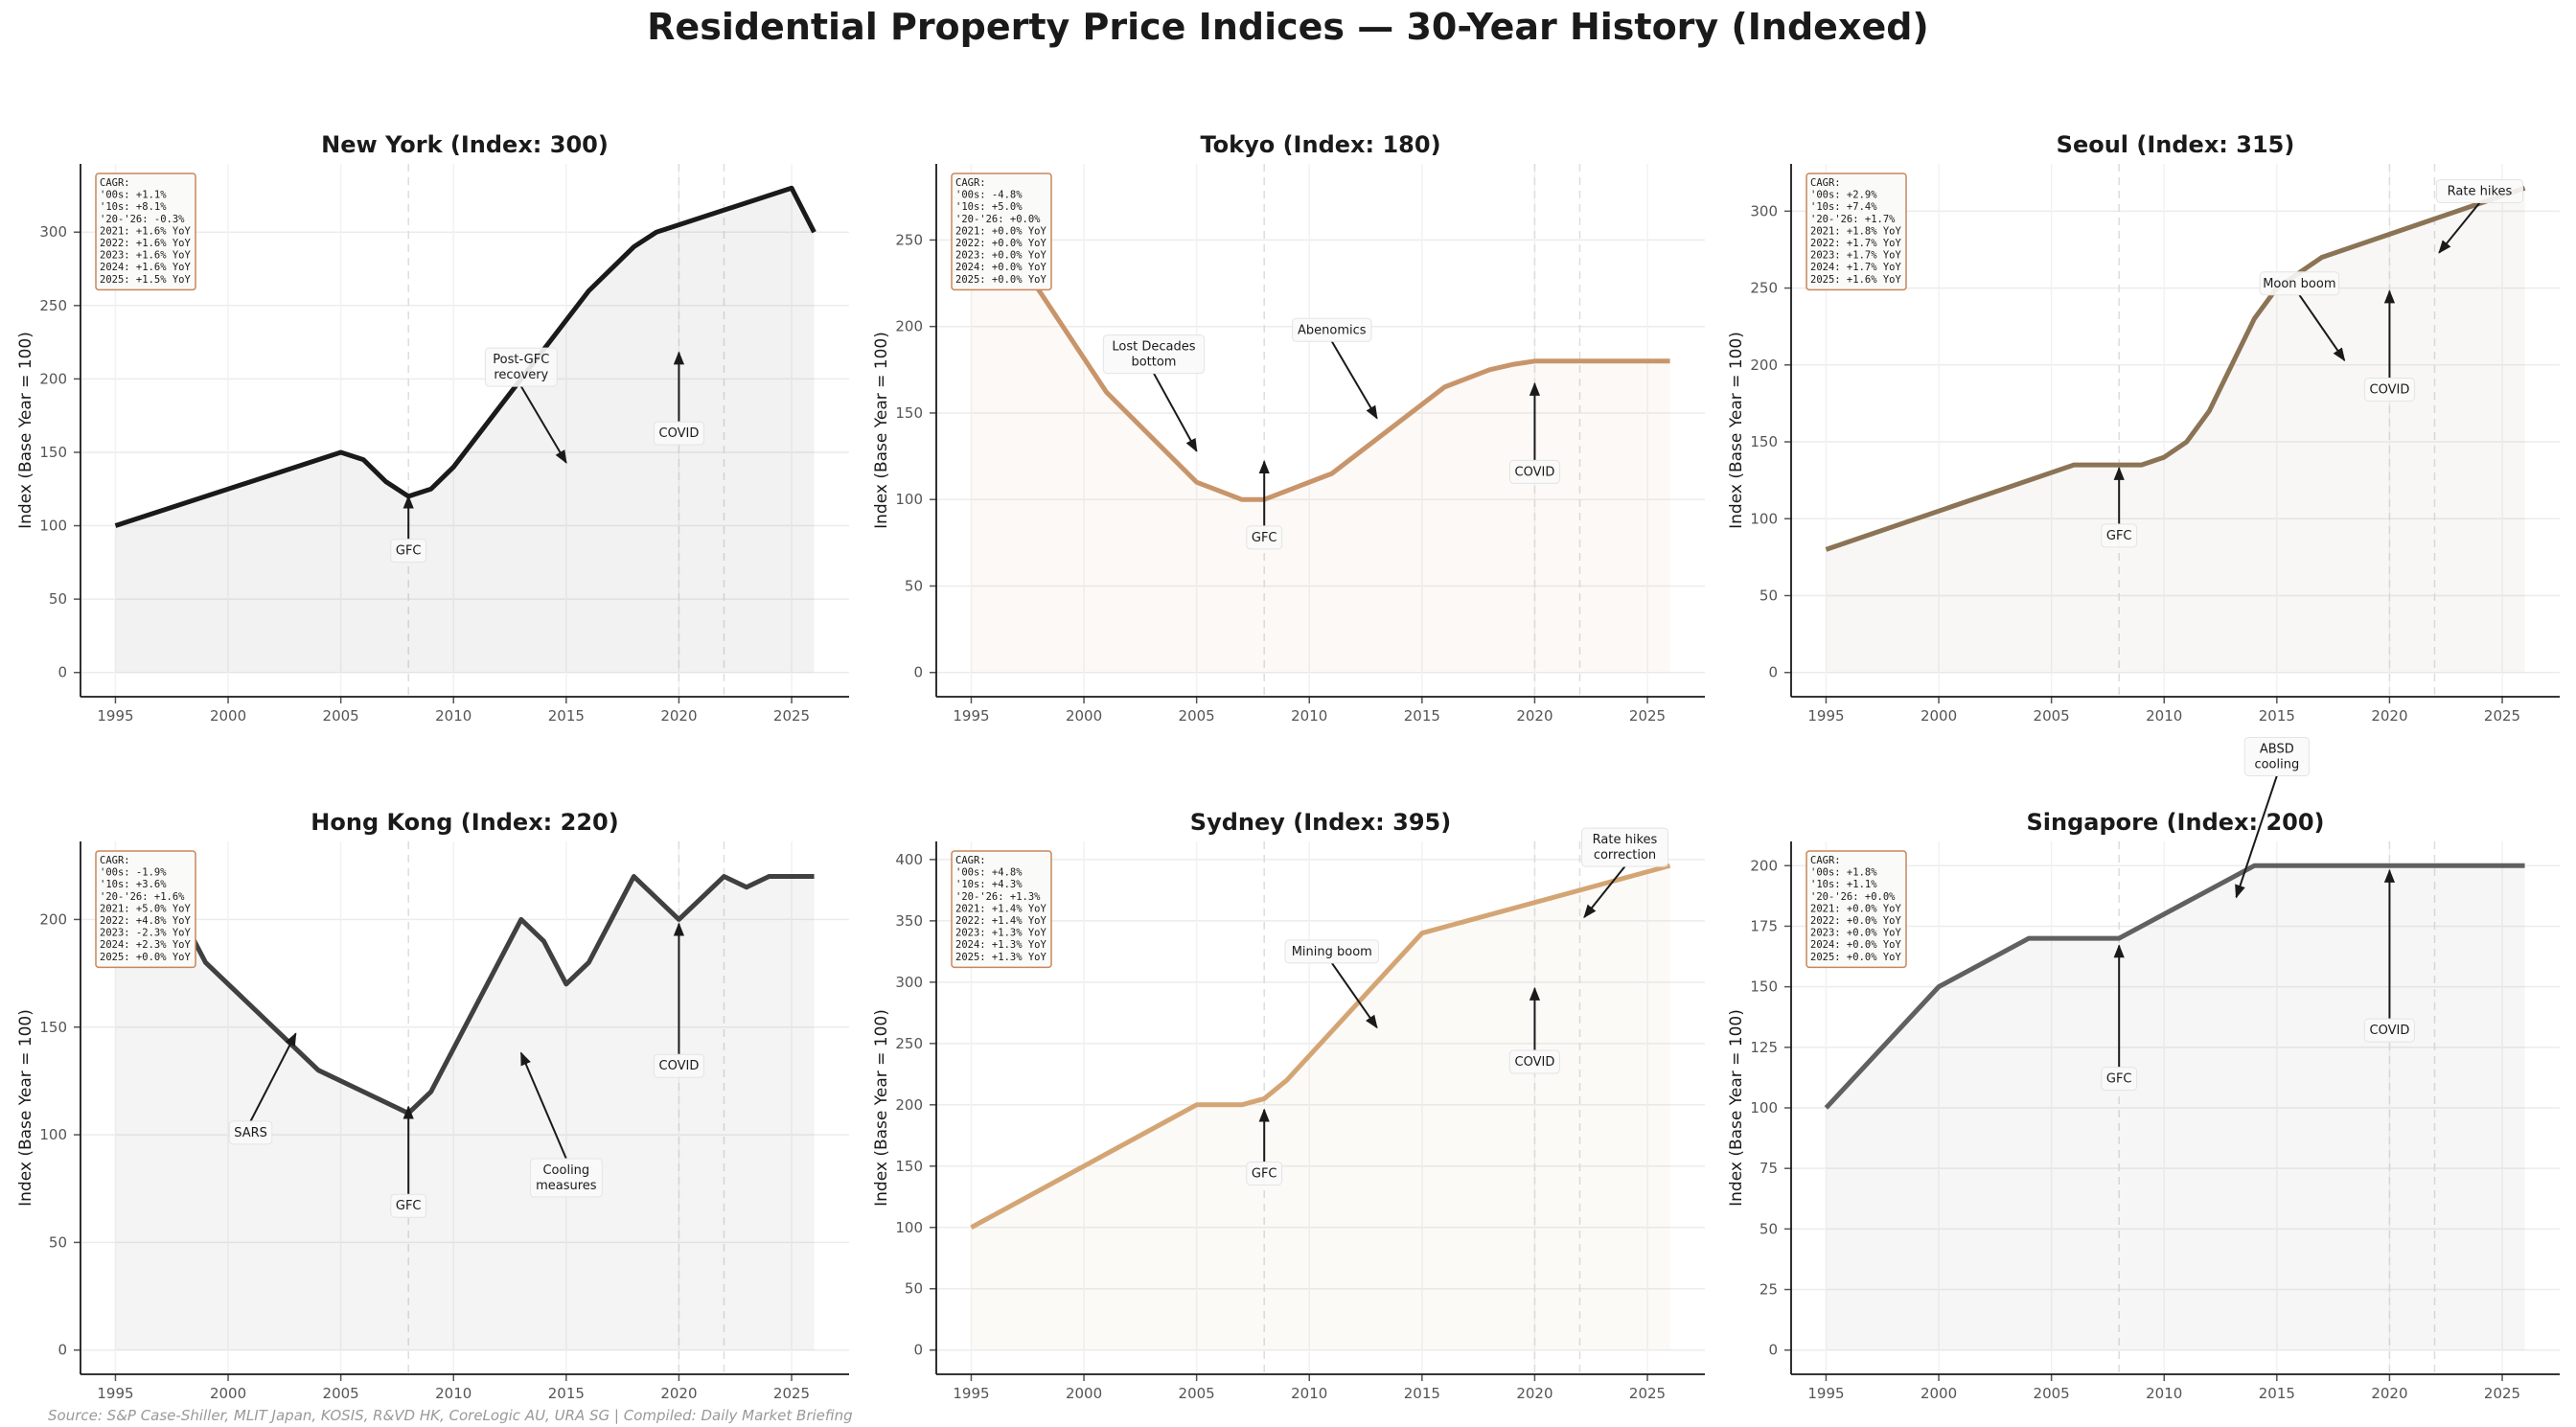 This screenshot has height=1427, width=2576. I want to click on cagr-line: '00s: +2.9%, so click(1843, 195).